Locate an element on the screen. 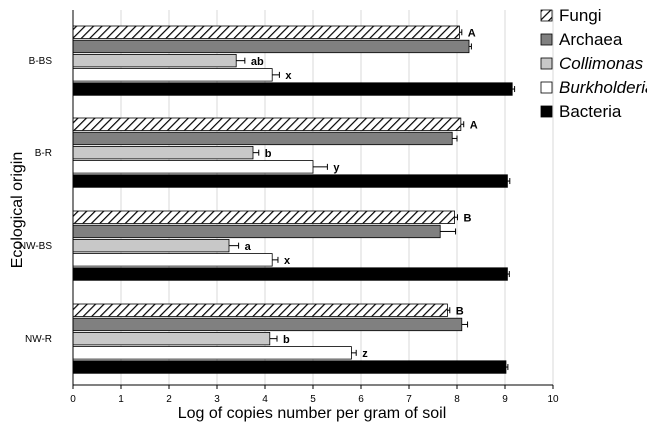  category-label: NW-BS is located at coordinates (35, 246).